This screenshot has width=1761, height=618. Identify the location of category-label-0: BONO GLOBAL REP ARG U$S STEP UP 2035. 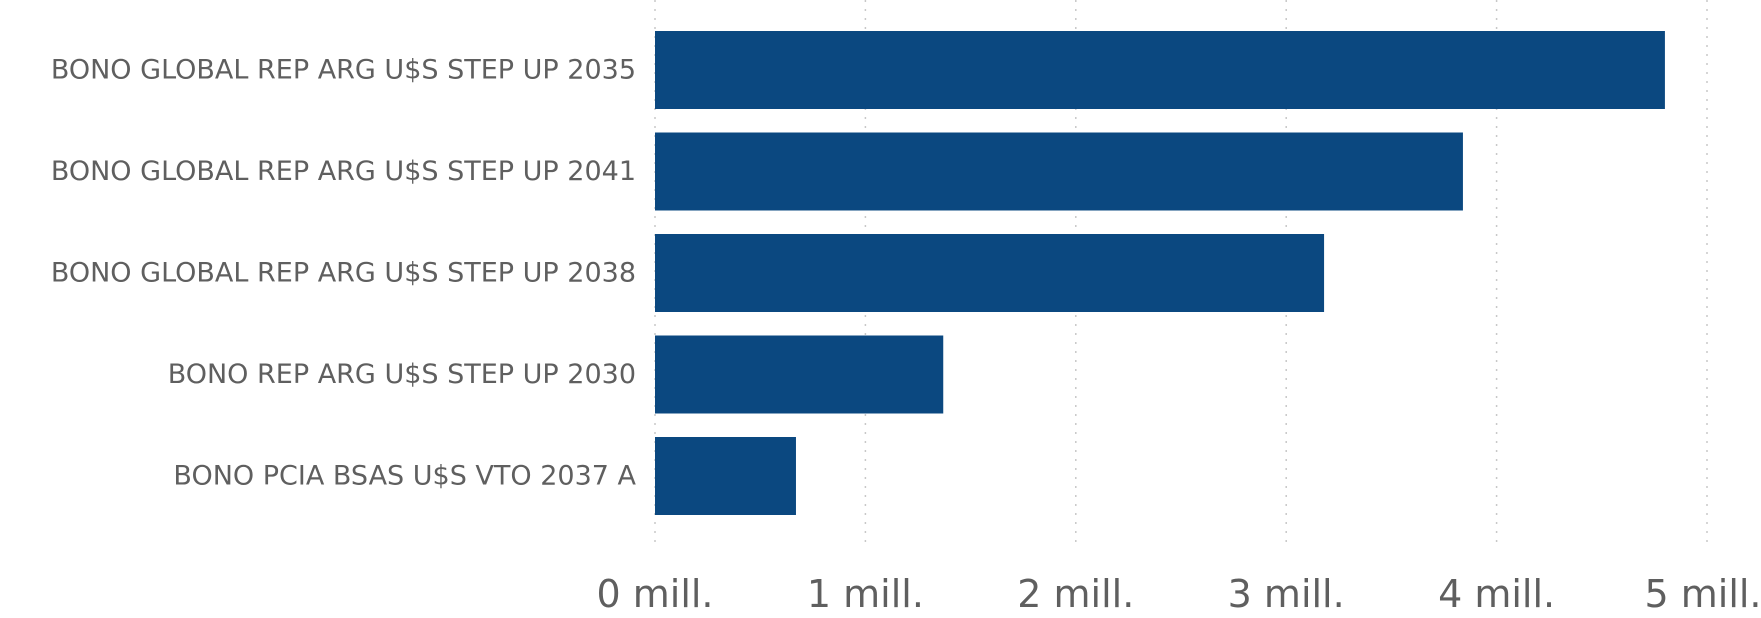
(343, 70).